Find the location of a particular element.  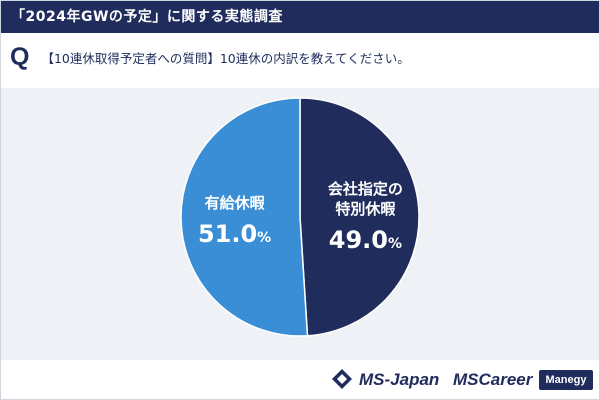

footer: MS-Japan MSCareer Manegy is located at coordinates (300, 379).